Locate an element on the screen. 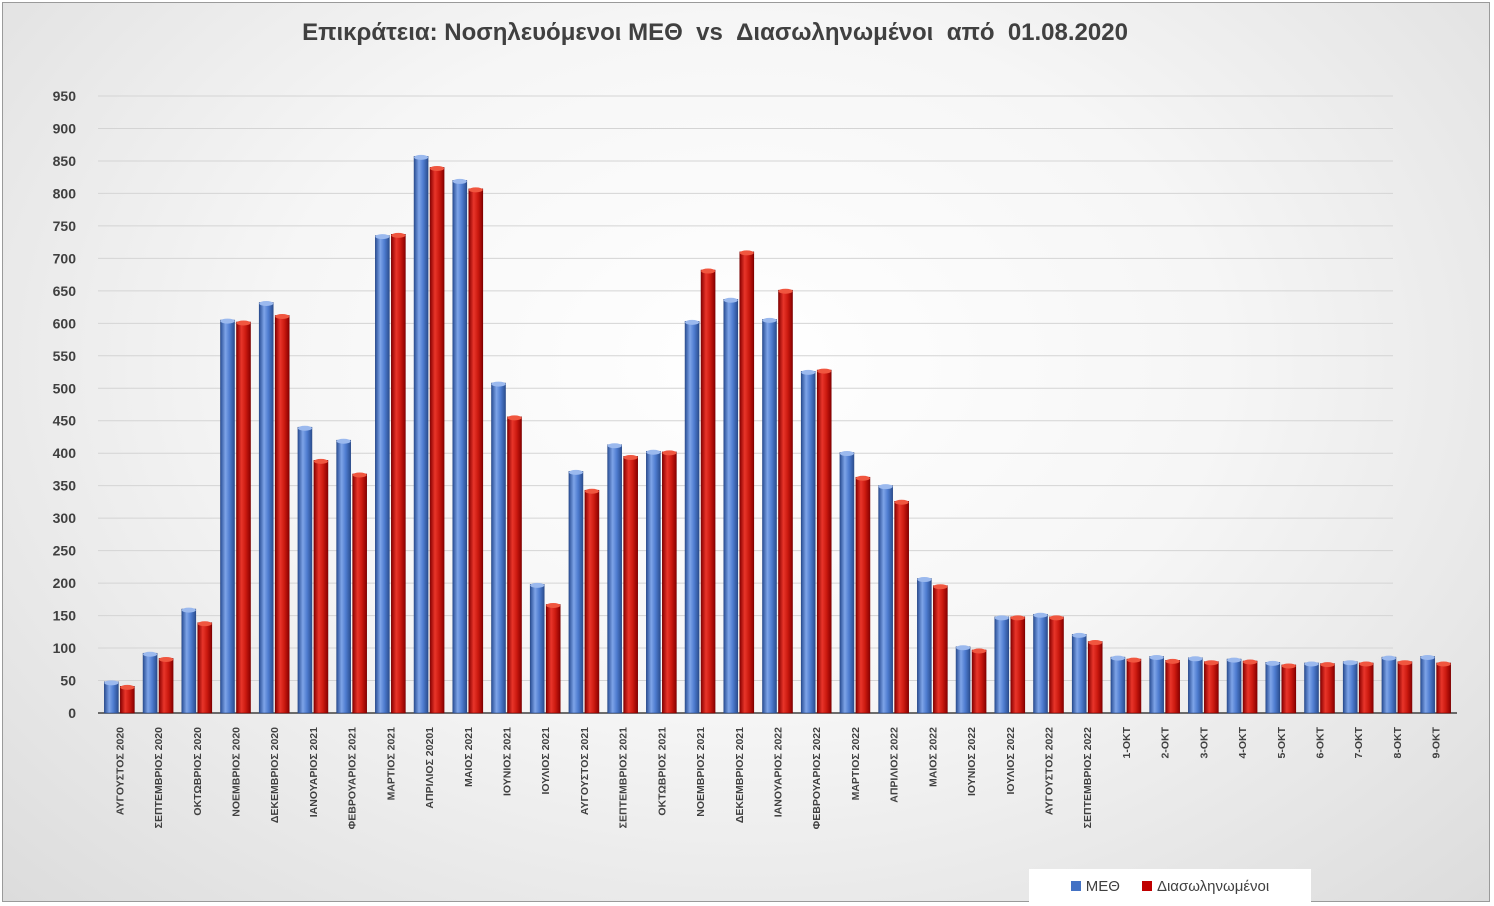 The width and height of the screenshot is (1494, 906). x-tick-label: ΝΟΕΜΒΡΙΟΣ 2021 is located at coordinates (701, 772).